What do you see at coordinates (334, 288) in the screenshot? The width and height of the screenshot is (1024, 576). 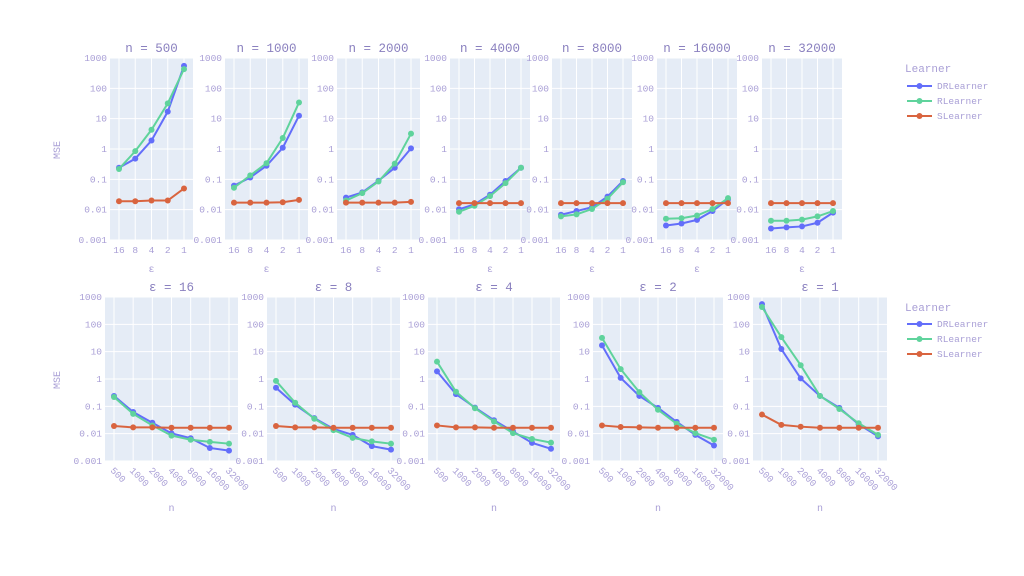 I see `subplot-title: ε = 8` at bounding box center [334, 288].